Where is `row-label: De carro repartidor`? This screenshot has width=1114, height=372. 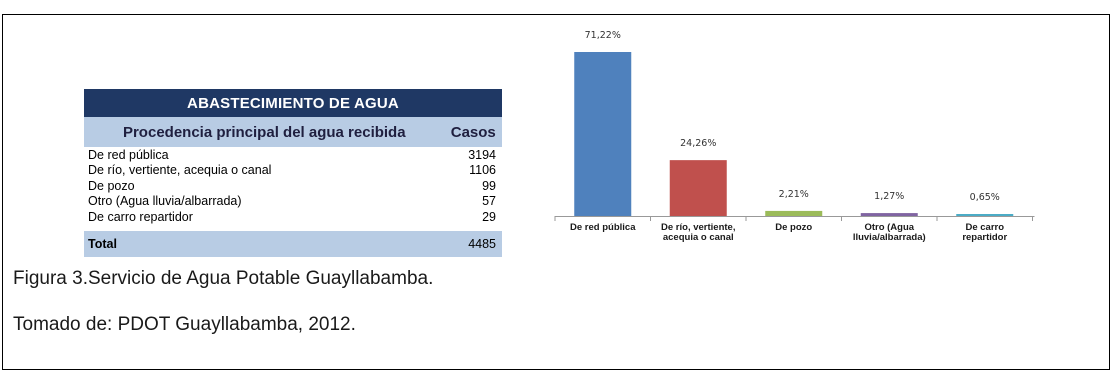
row-label: De carro repartidor is located at coordinates (264, 217).